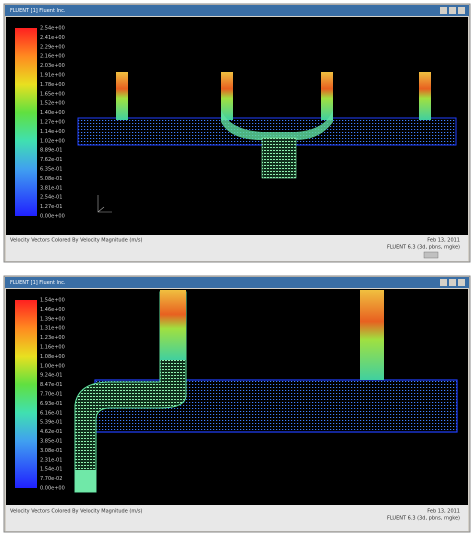  I want to click on legend-label: 1.27e+00, so click(52, 123).